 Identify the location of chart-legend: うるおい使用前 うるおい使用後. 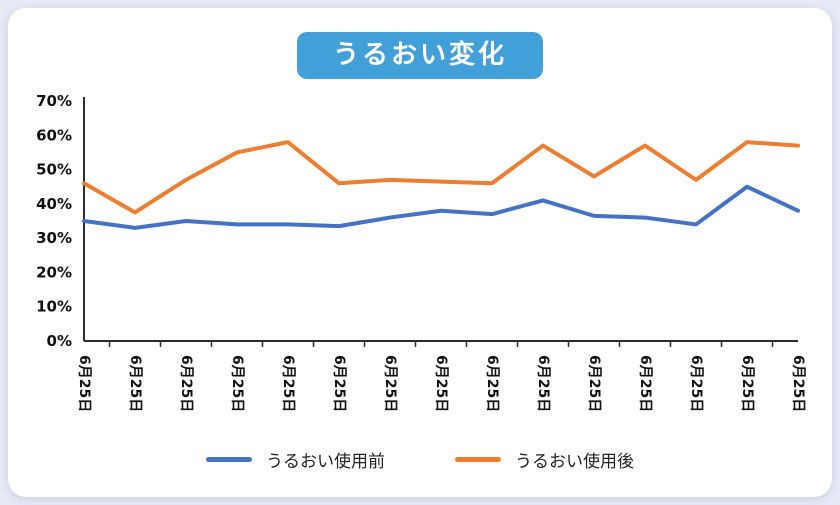
(420, 459).